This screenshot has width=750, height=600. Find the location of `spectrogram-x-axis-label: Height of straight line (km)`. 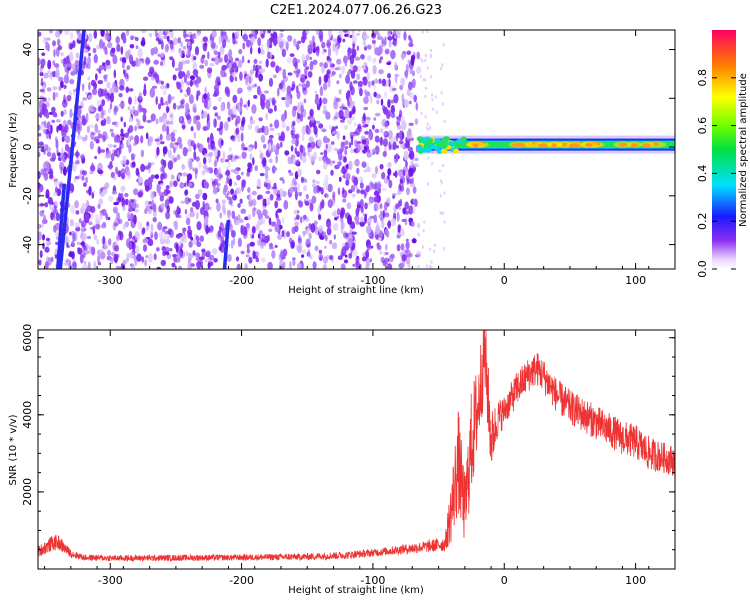

spectrogram-x-axis-label: Height of straight line (km) is located at coordinates (356, 290).